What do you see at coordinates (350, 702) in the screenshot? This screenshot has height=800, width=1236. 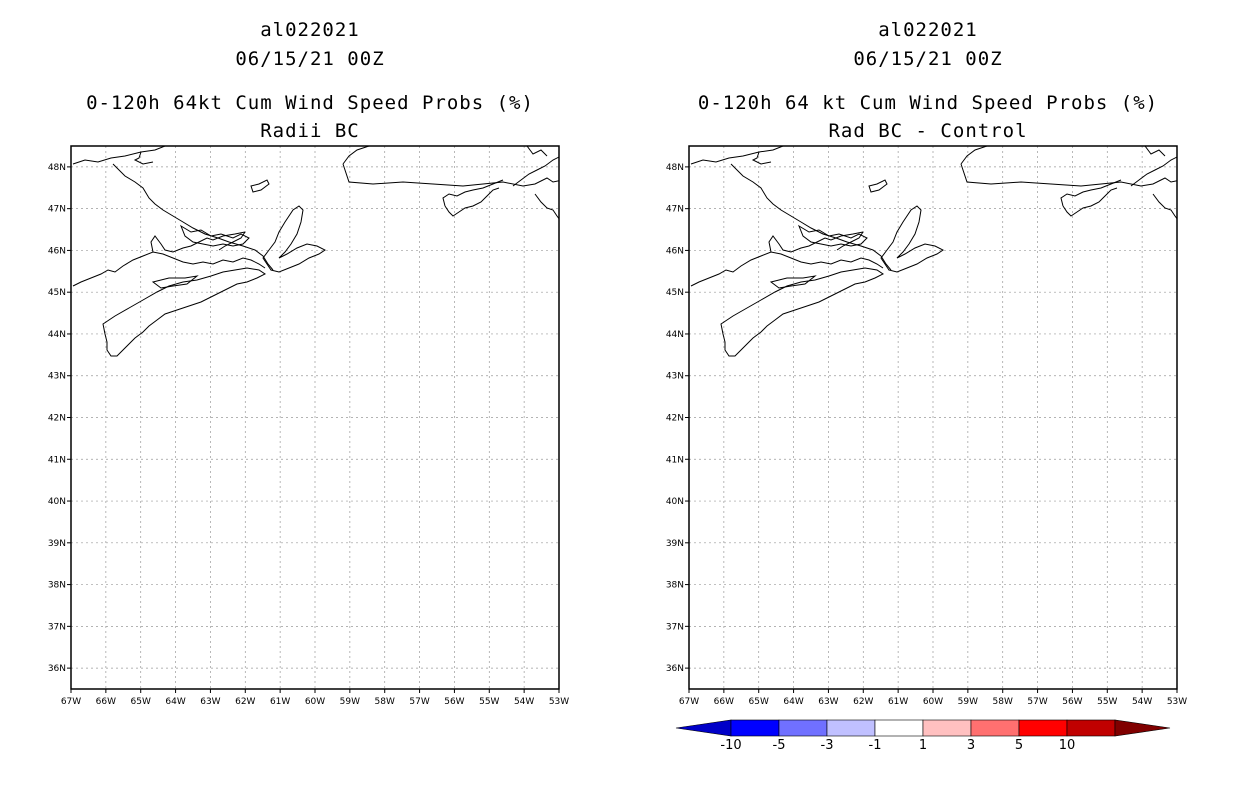 I see `left-lon-tick-label: 59W` at bounding box center [350, 702].